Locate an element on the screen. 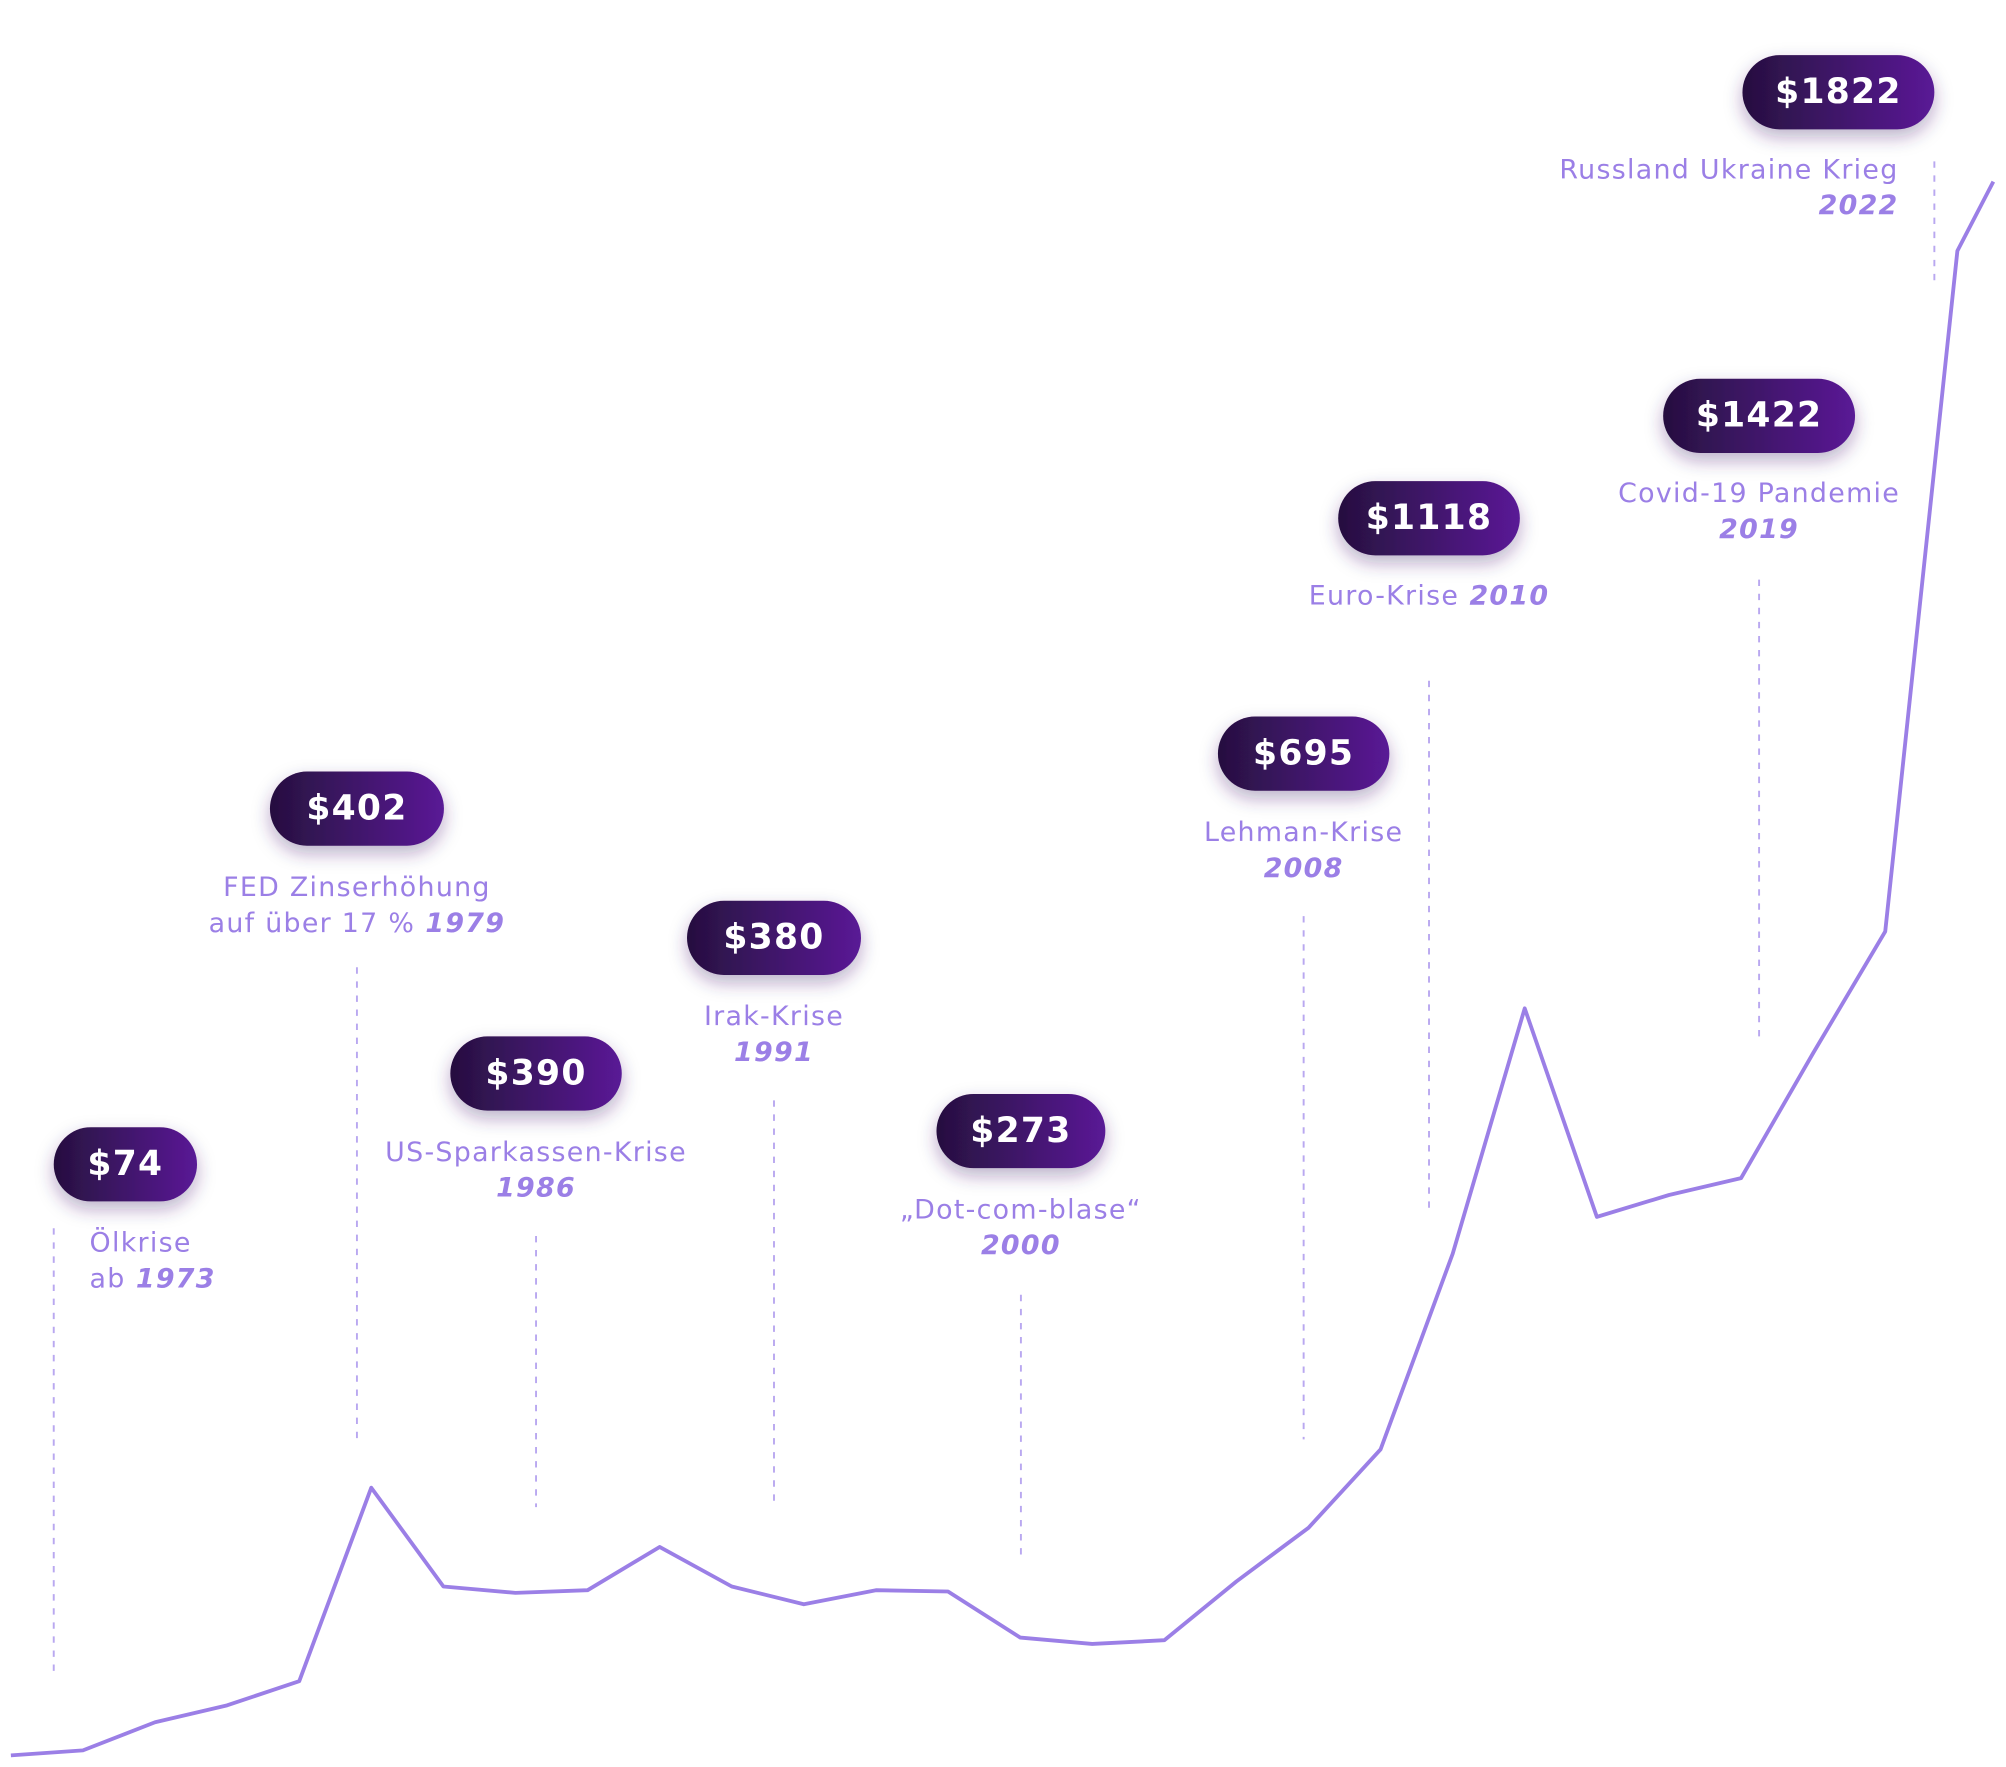 The width and height of the screenshot is (2006, 1767). annotation-line: auf über 17 % is located at coordinates (312, 922).